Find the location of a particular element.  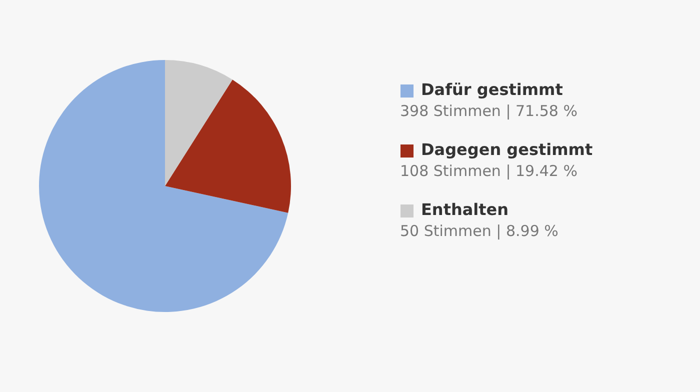

legend-label: Enthalten is located at coordinates (465, 209).